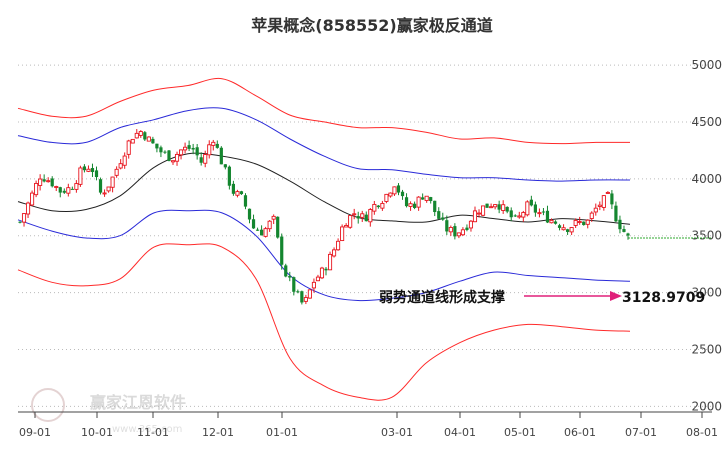 The height and width of the screenshot is (450, 726). I want to click on watermark-logo-icon, so click(48, 405).